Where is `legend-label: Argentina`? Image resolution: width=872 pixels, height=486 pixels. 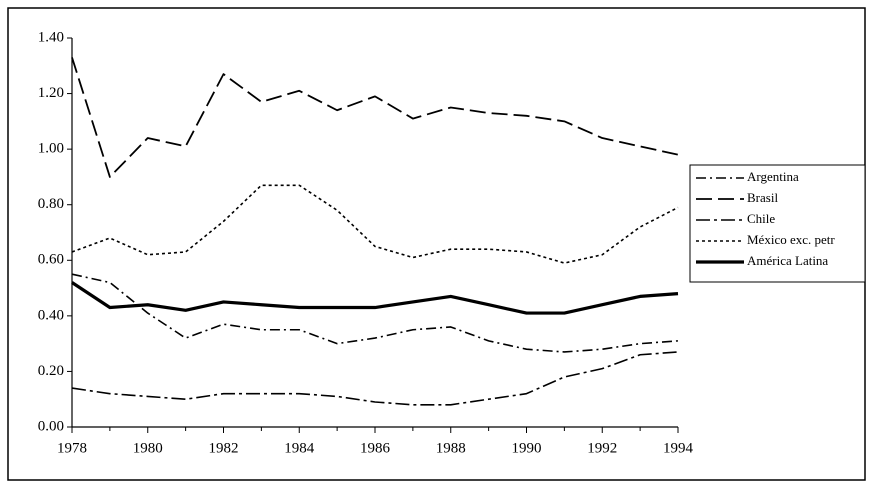
legend-label: Argentina is located at coordinates (773, 176).